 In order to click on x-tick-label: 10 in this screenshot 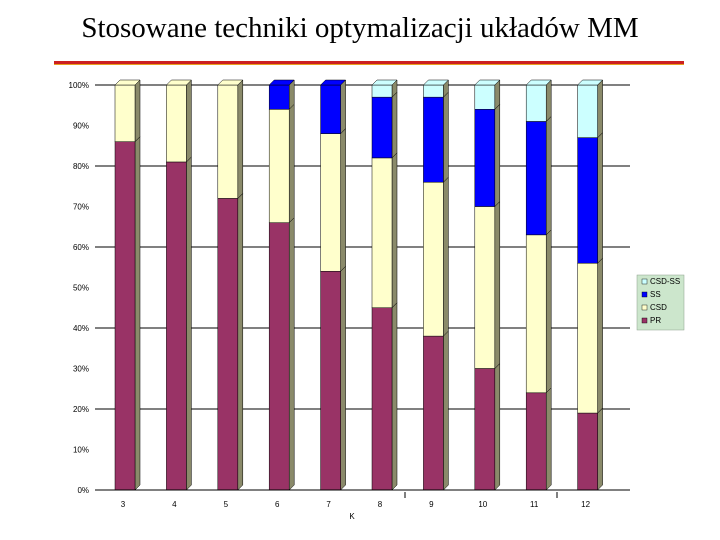, I will do `click(482, 504)`.